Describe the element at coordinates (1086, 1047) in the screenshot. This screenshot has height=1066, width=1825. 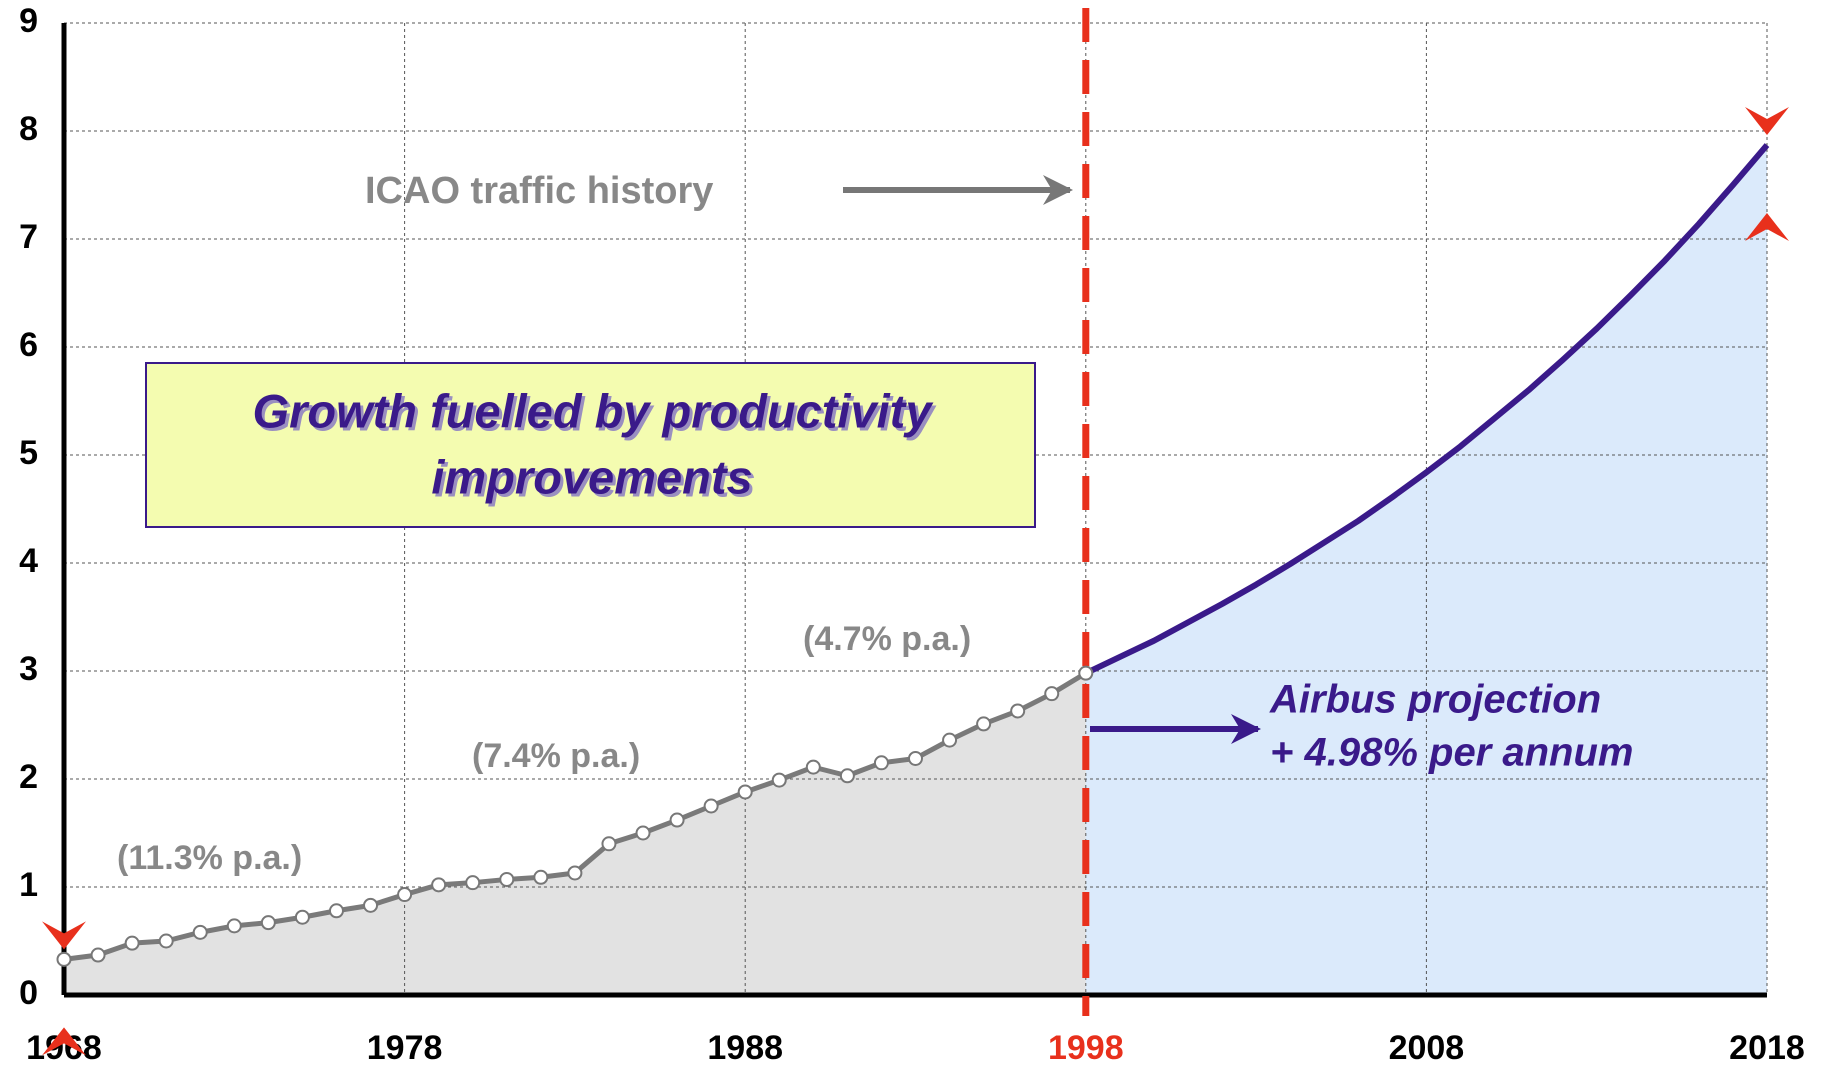
I see `x-tick-label: 1998` at that location.